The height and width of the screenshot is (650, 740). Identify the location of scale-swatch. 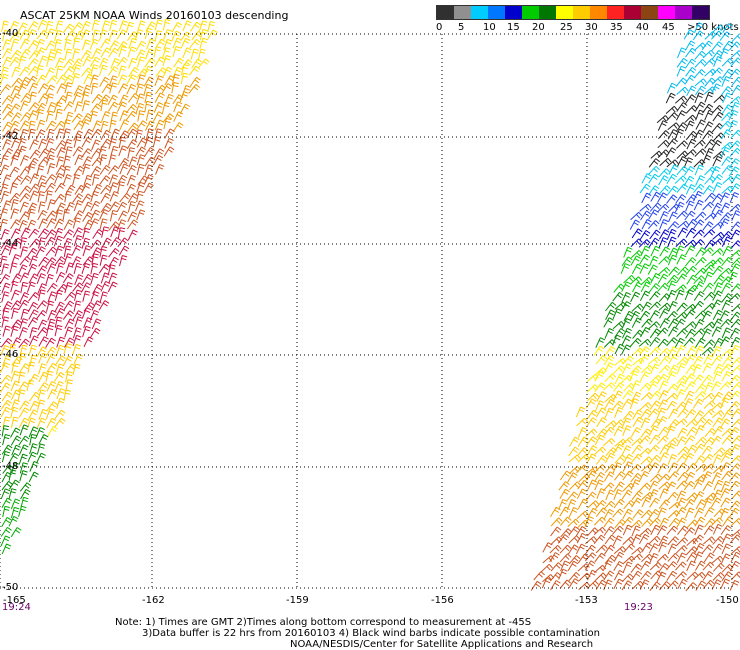
(530, 12).